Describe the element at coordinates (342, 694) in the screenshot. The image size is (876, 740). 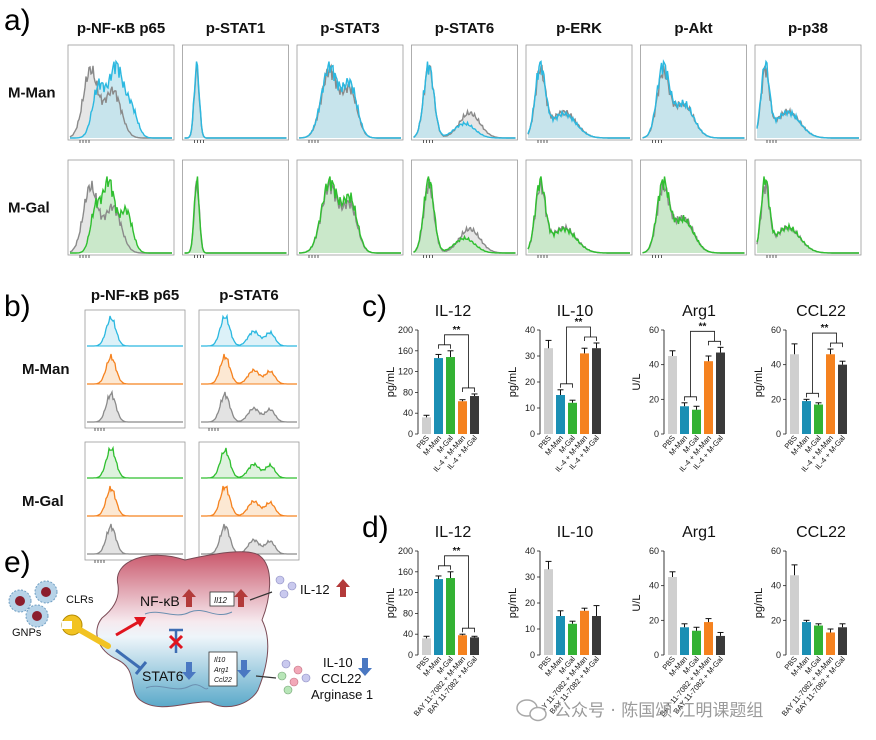
I see `out-arginase-label: Arginase 1` at that location.